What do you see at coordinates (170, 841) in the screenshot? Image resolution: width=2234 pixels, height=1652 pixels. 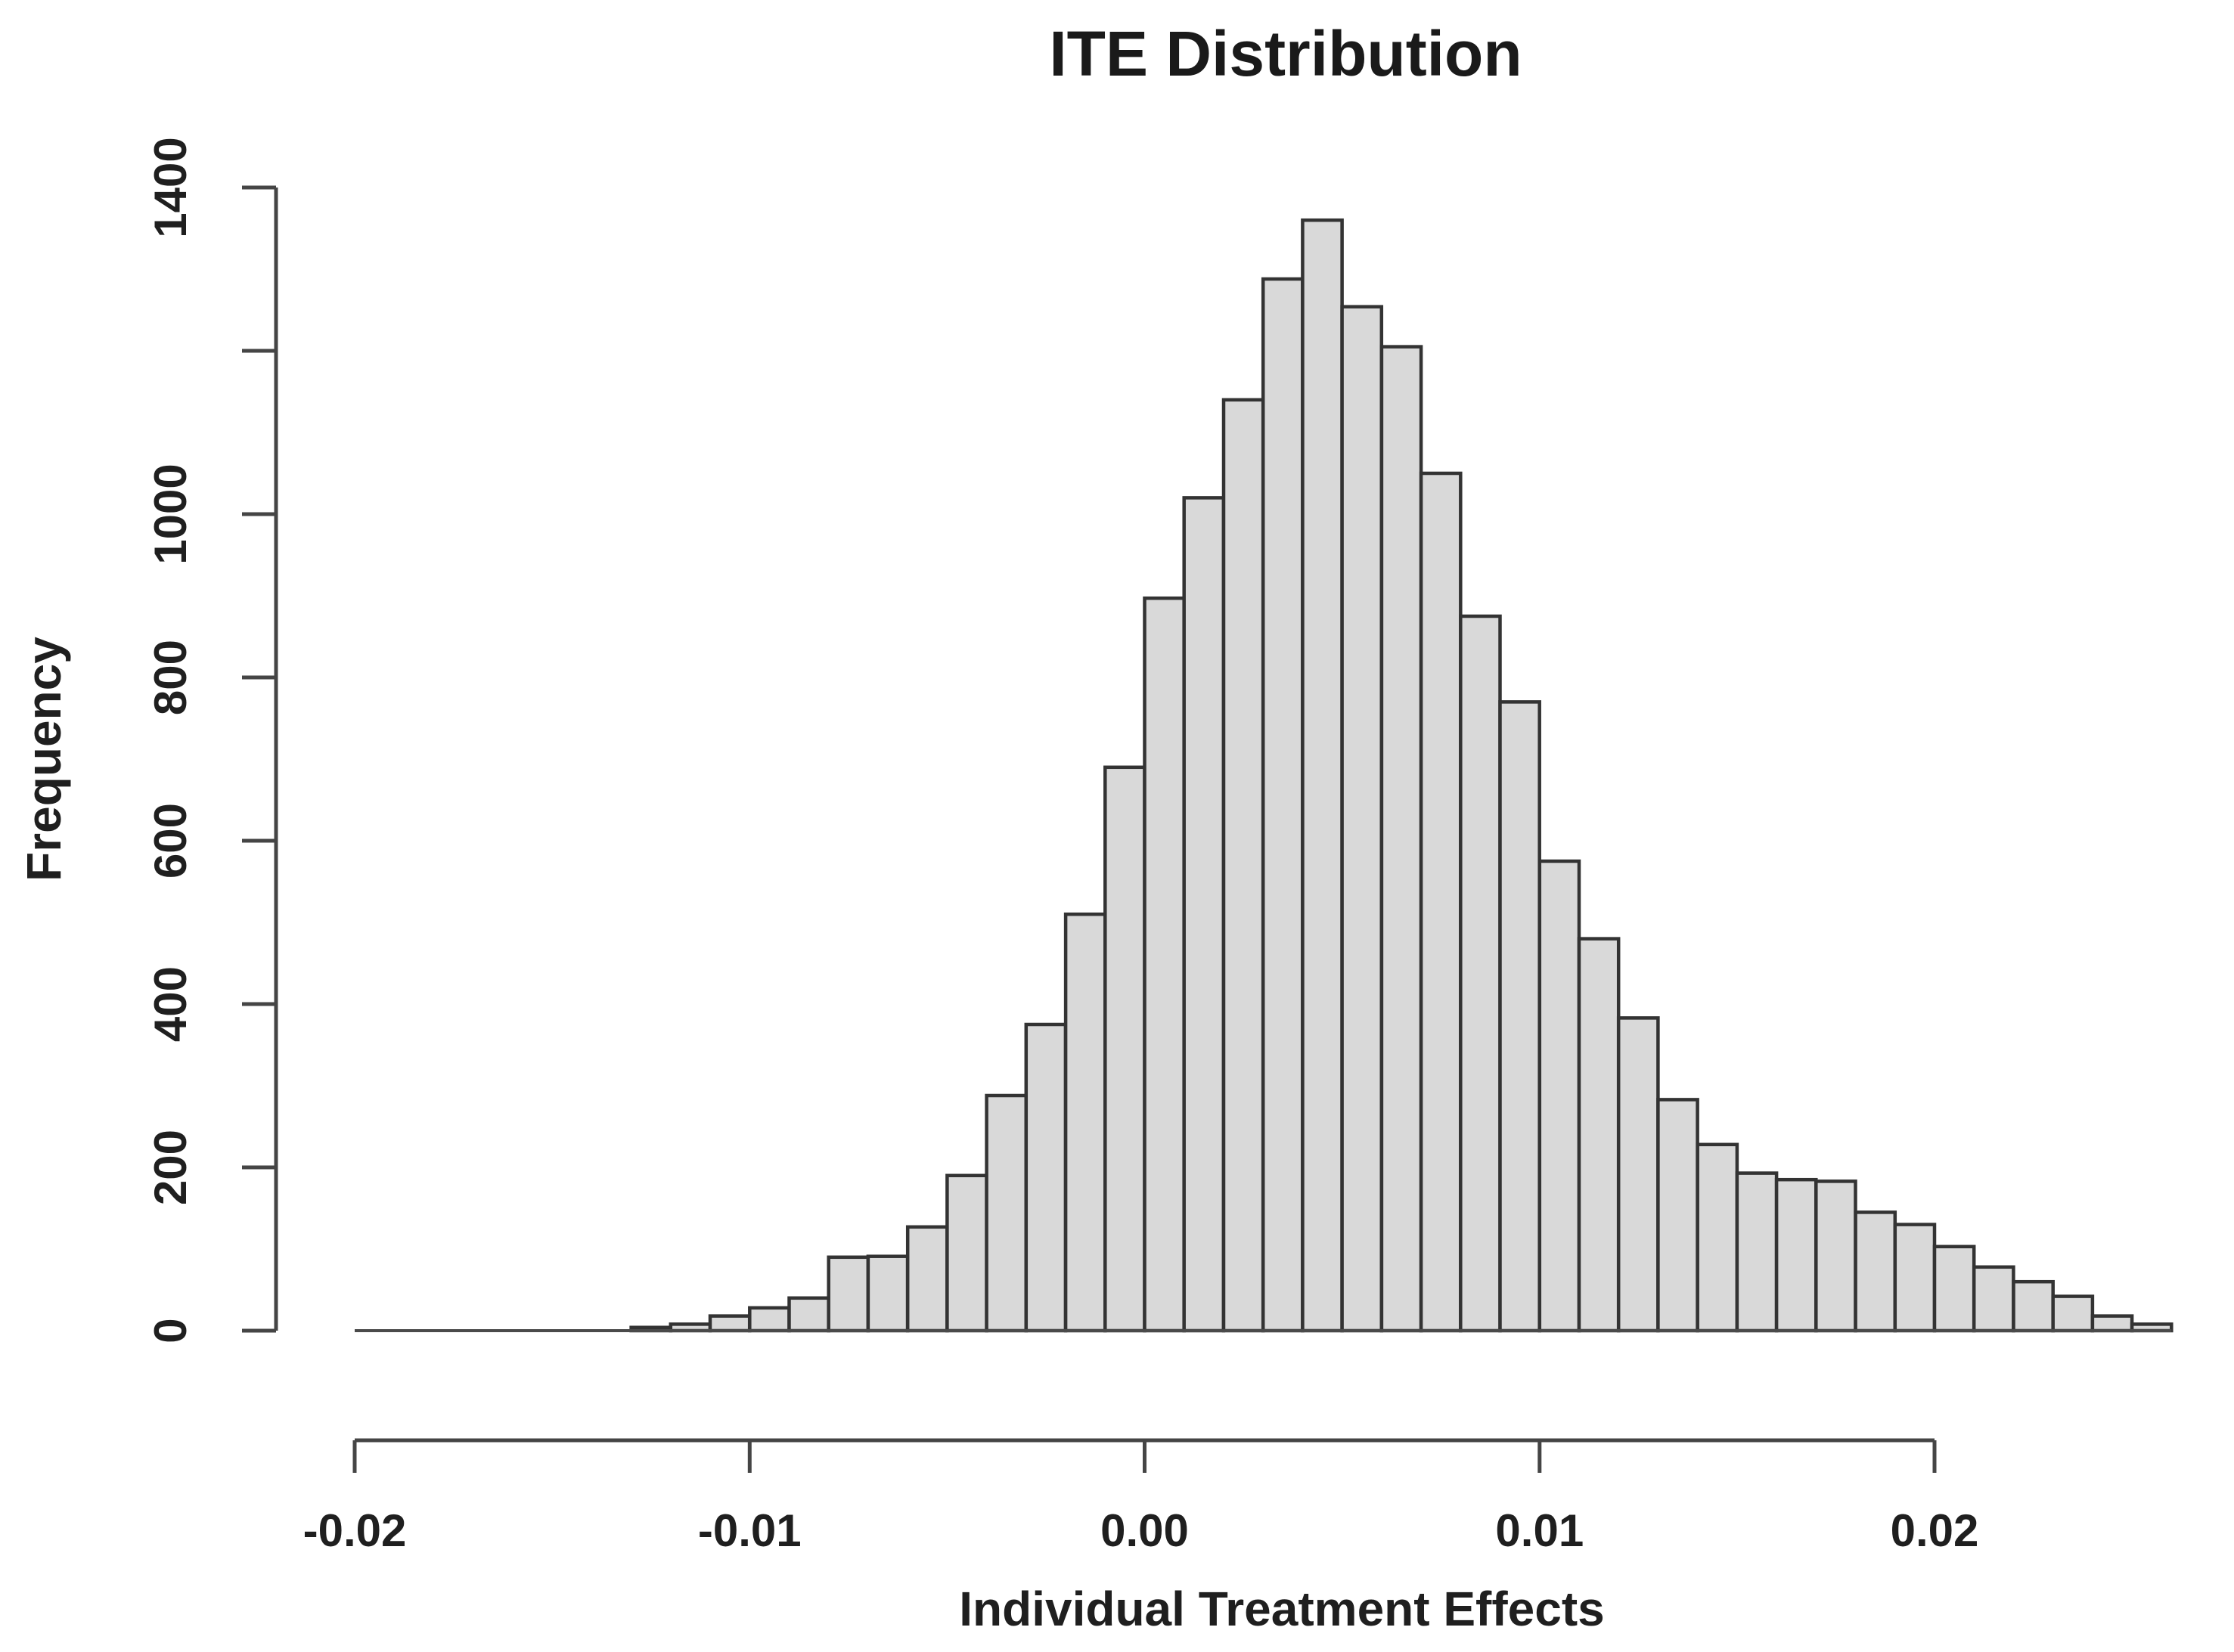 I see `y-tick-label: 600` at bounding box center [170, 841].